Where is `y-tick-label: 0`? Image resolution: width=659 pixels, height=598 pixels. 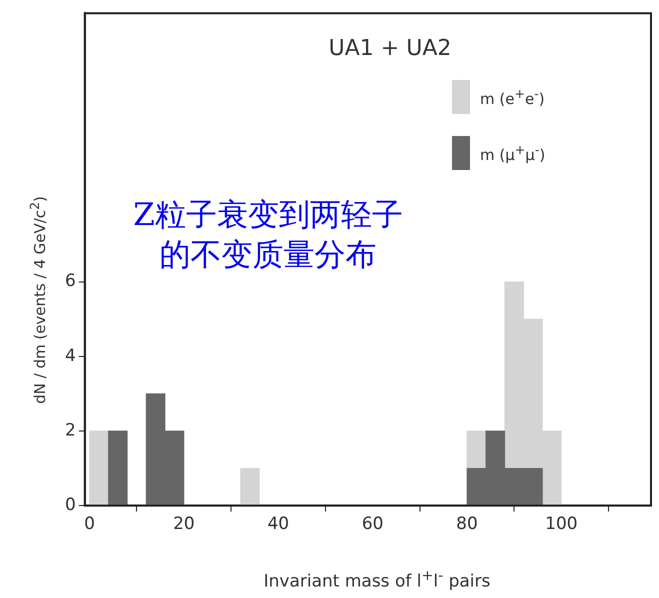
y-tick-label: 0 is located at coordinates (70, 505).